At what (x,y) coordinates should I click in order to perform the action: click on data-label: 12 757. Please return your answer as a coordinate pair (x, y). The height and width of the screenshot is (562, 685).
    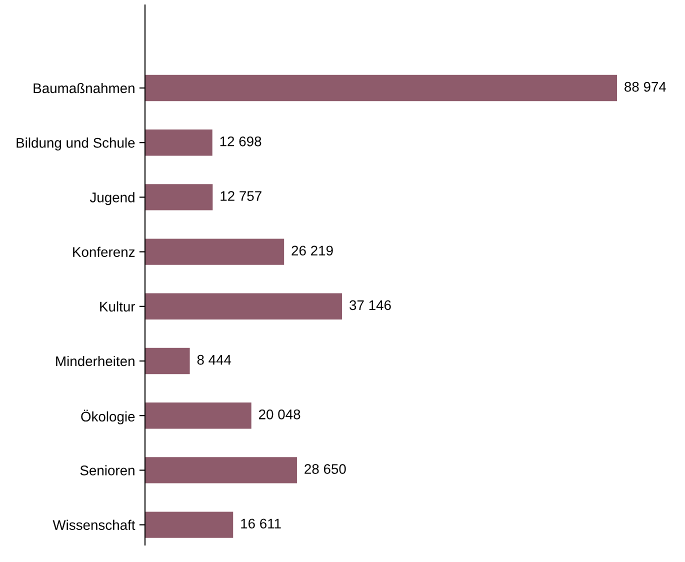
    Looking at the image, I should click on (241, 196).